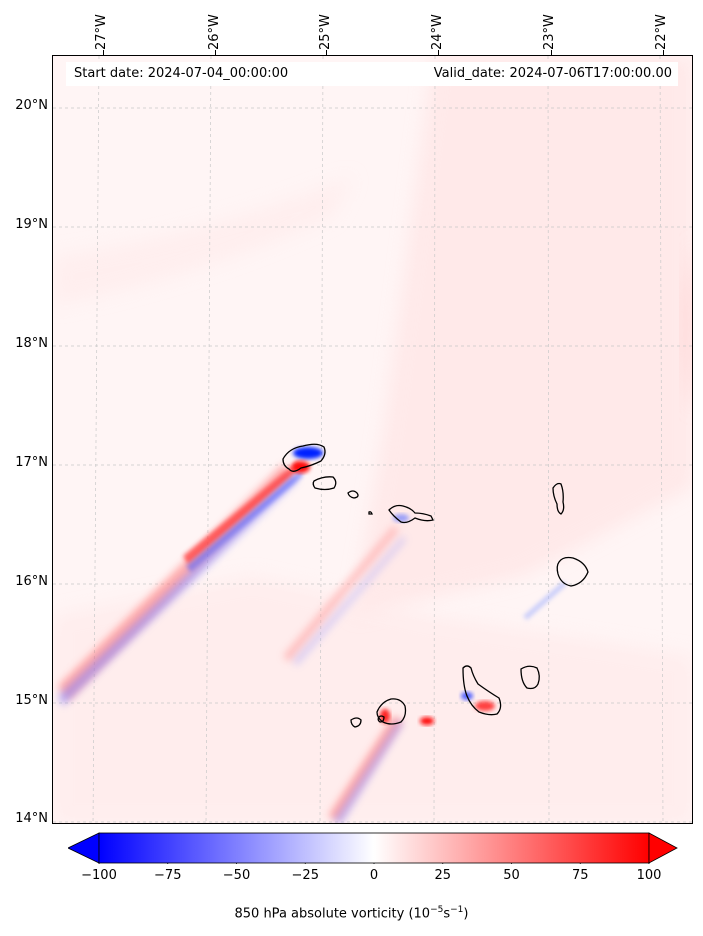  I want to click on island-brava, so click(356, 722).